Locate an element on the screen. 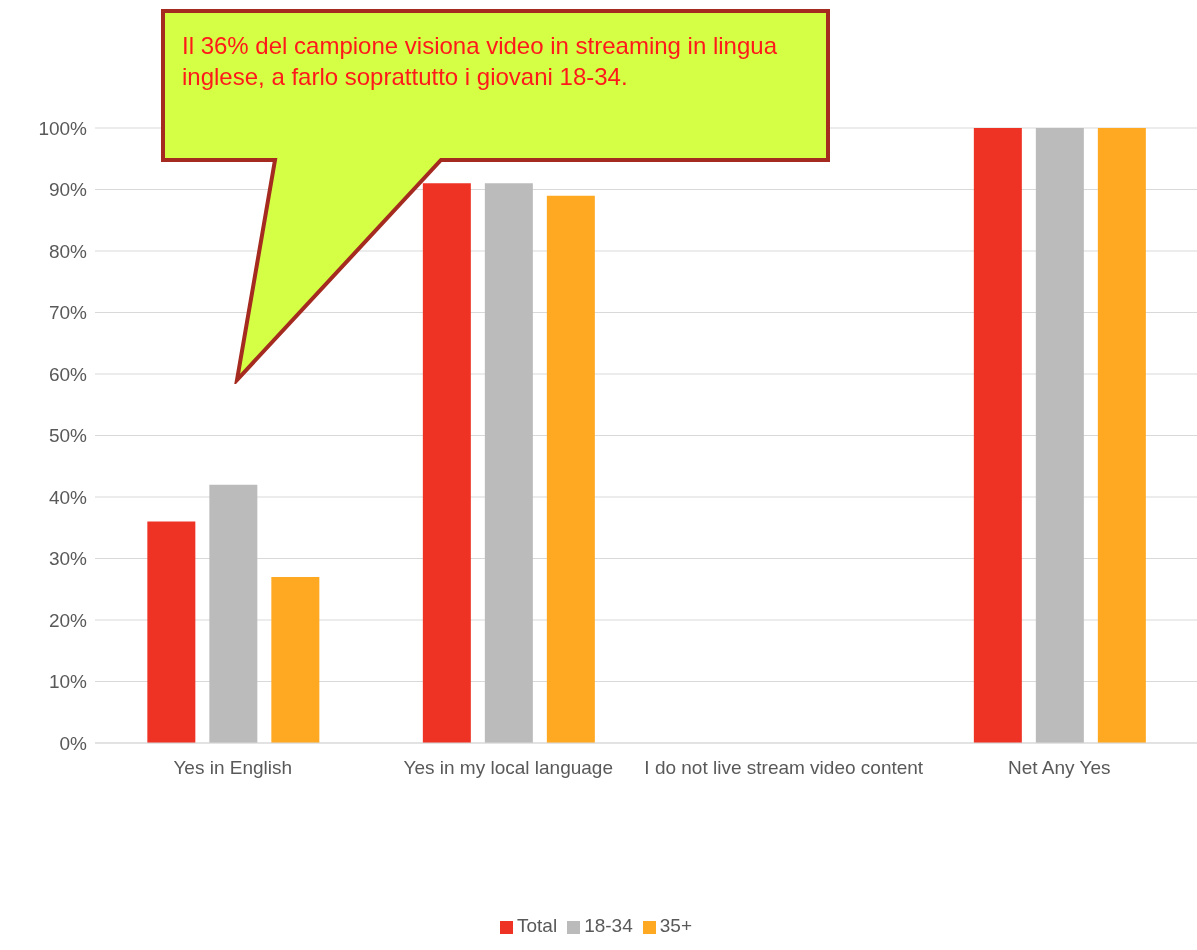 The width and height of the screenshot is (1197, 950). y-tick-label: 10% is located at coordinates (68, 682).